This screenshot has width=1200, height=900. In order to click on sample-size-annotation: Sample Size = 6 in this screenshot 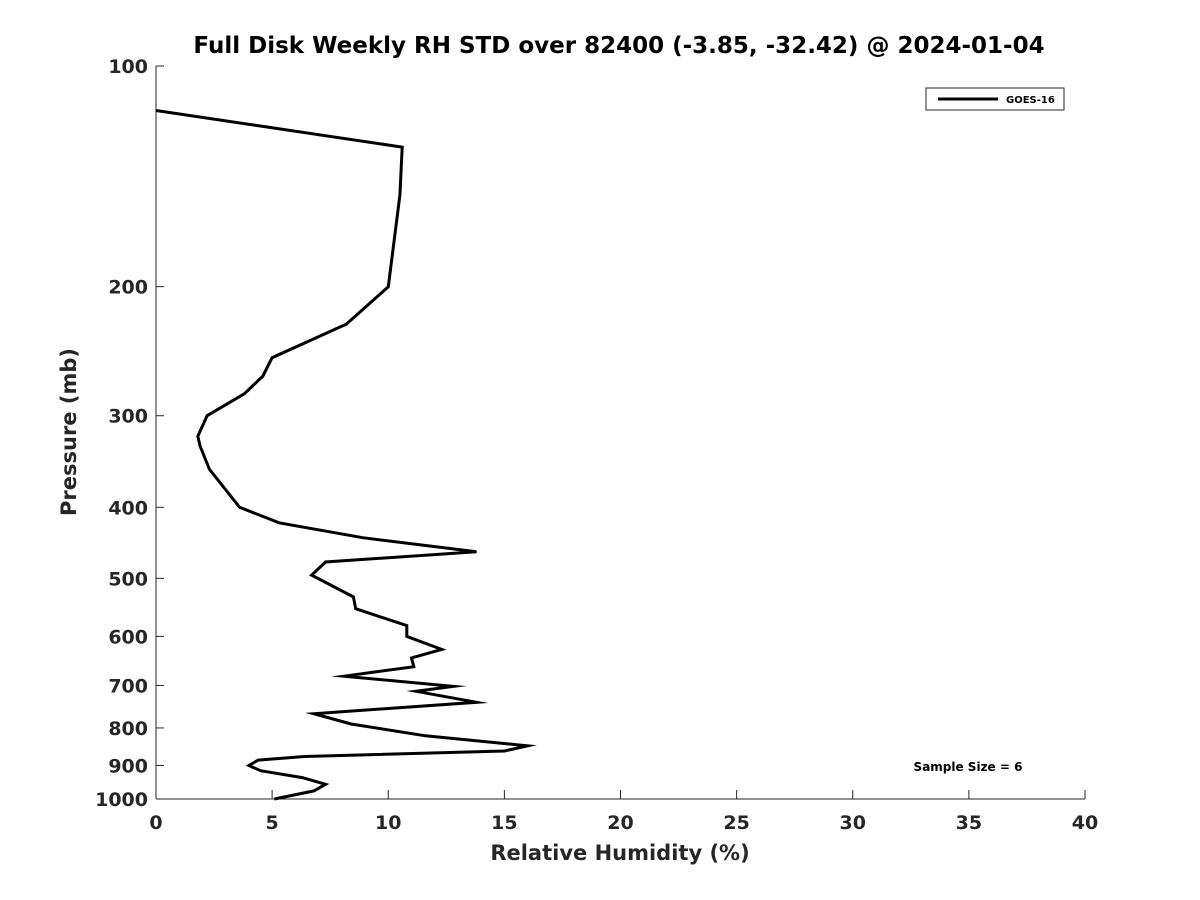, I will do `click(968, 767)`.